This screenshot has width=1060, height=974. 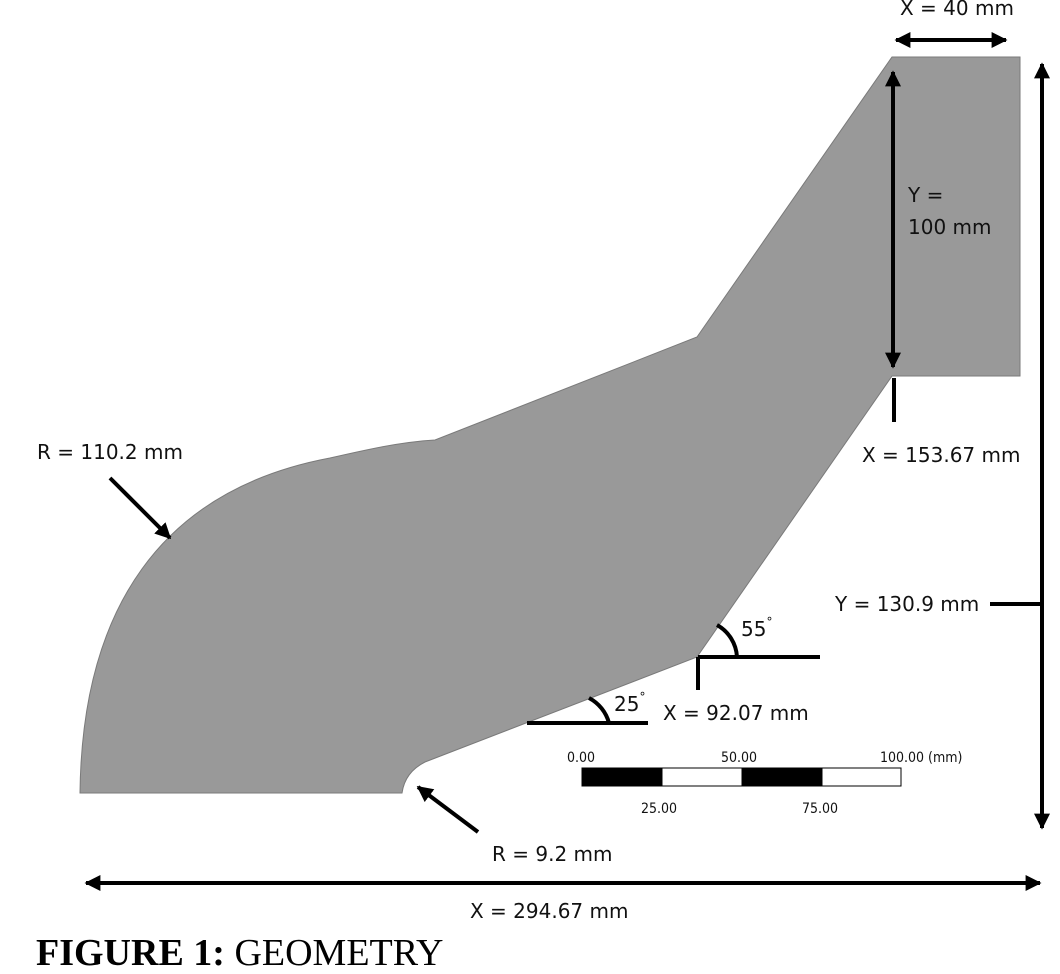 What do you see at coordinates (739, 758) in the screenshot?
I see `scale-top-label-1: 50.00` at bounding box center [739, 758].